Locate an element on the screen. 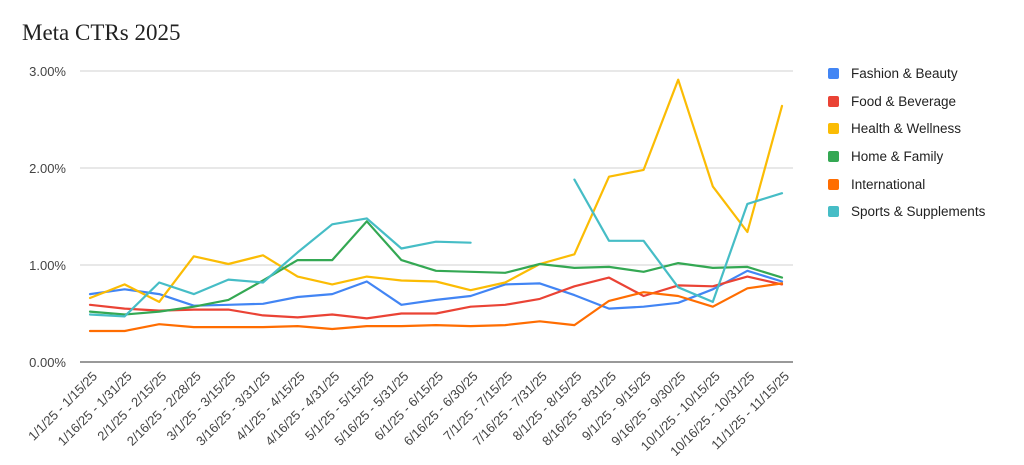 This screenshot has height=465, width=1024. y-tick-label: 1.00% is located at coordinates (47, 265).